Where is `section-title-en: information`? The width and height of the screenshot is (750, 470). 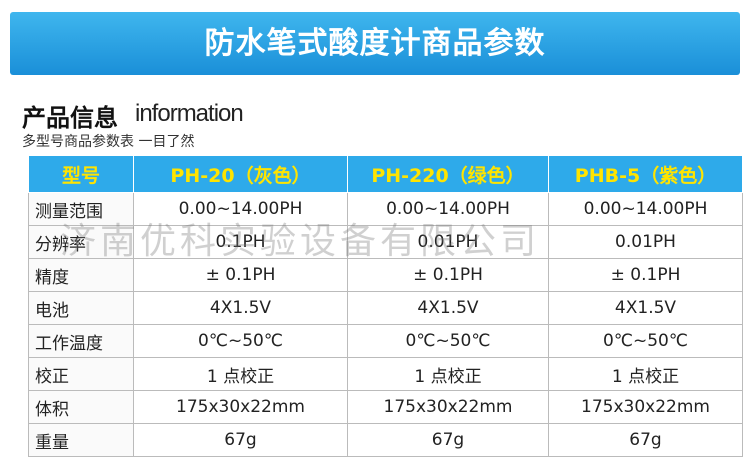
section-title-en: information is located at coordinates (189, 113).